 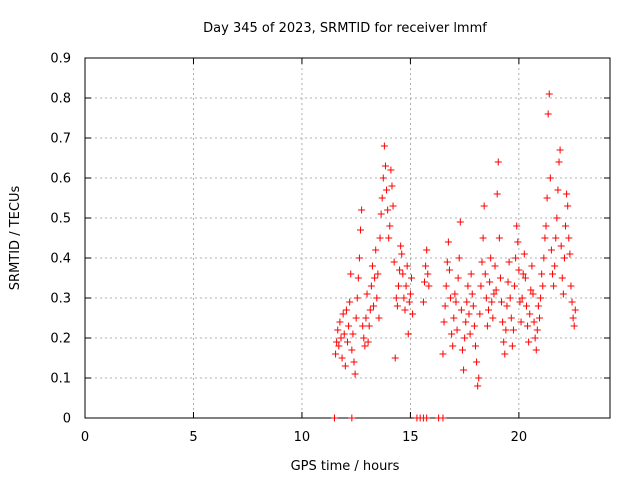 I want to click on x-tick-label: 10, so click(x=302, y=437).